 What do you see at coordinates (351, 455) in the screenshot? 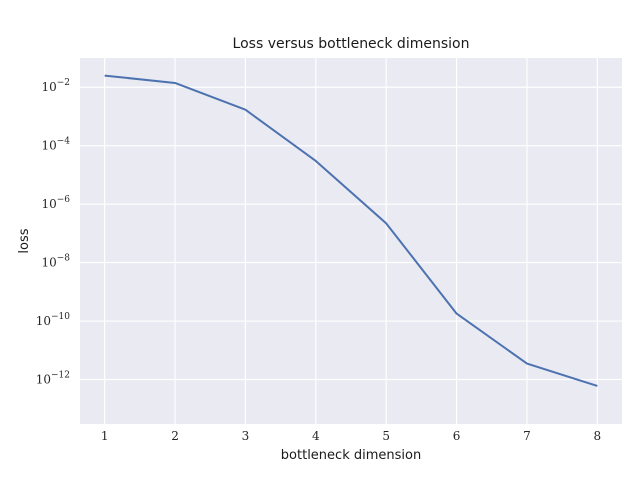
I see `x-axis-label: bottleneck dimension` at bounding box center [351, 455].